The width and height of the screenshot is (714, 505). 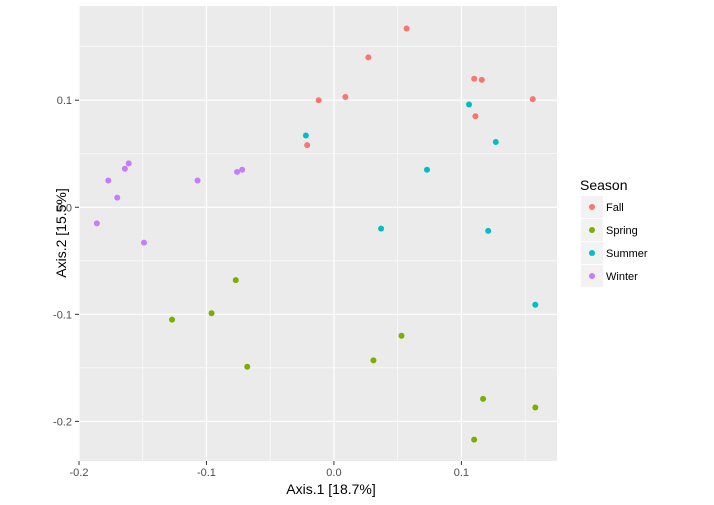 I want to click on legend-title: Season, so click(x=603, y=185).